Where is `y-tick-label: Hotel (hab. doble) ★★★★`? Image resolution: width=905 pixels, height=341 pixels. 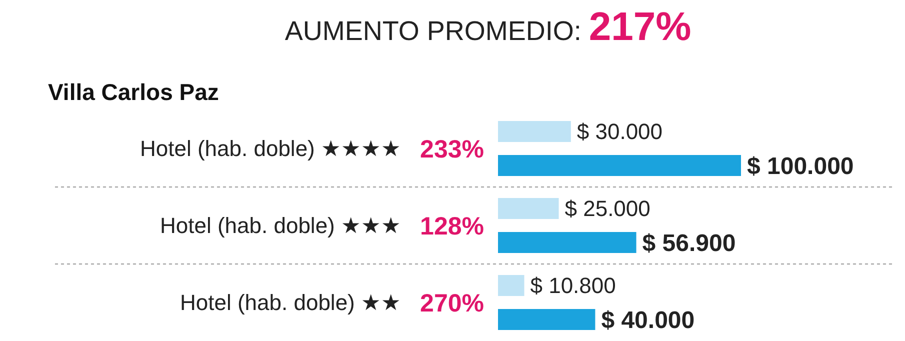
y-tick-label: Hotel (hab. doble) ★★★★ is located at coordinates (270, 149).